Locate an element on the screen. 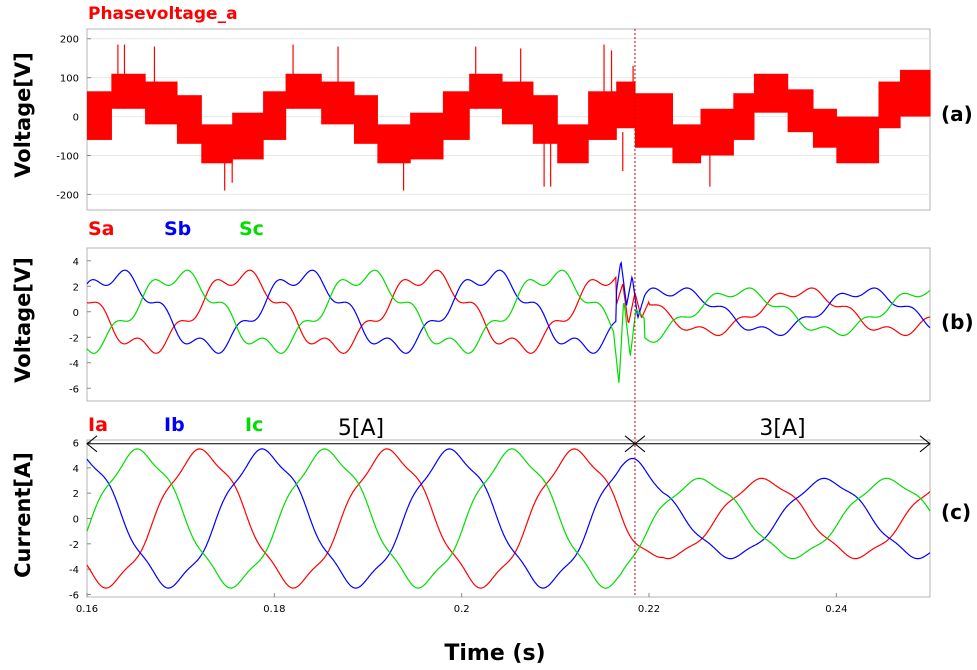 Image resolution: width=977 pixels, height=670 pixels. range-label: 3[A] is located at coordinates (782, 428).